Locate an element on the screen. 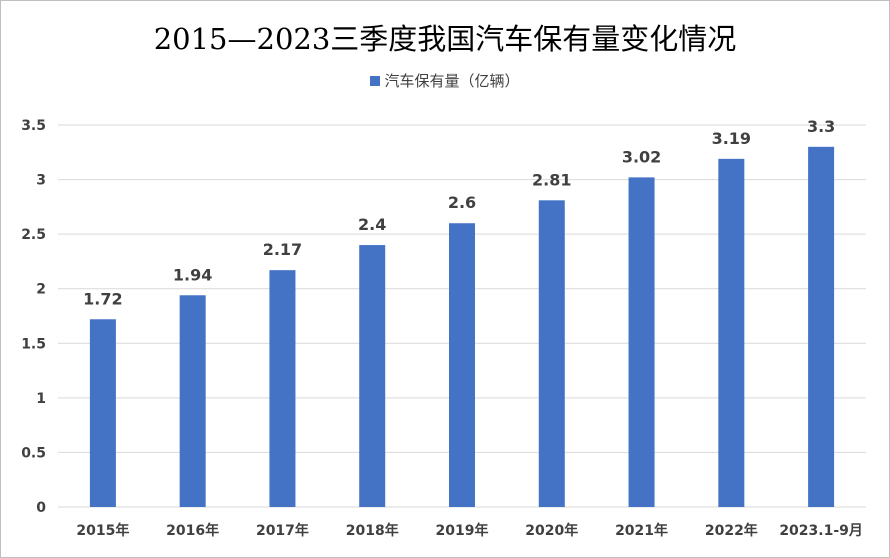 The image size is (890, 558). y-tick-label: 1 is located at coordinates (41, 399).